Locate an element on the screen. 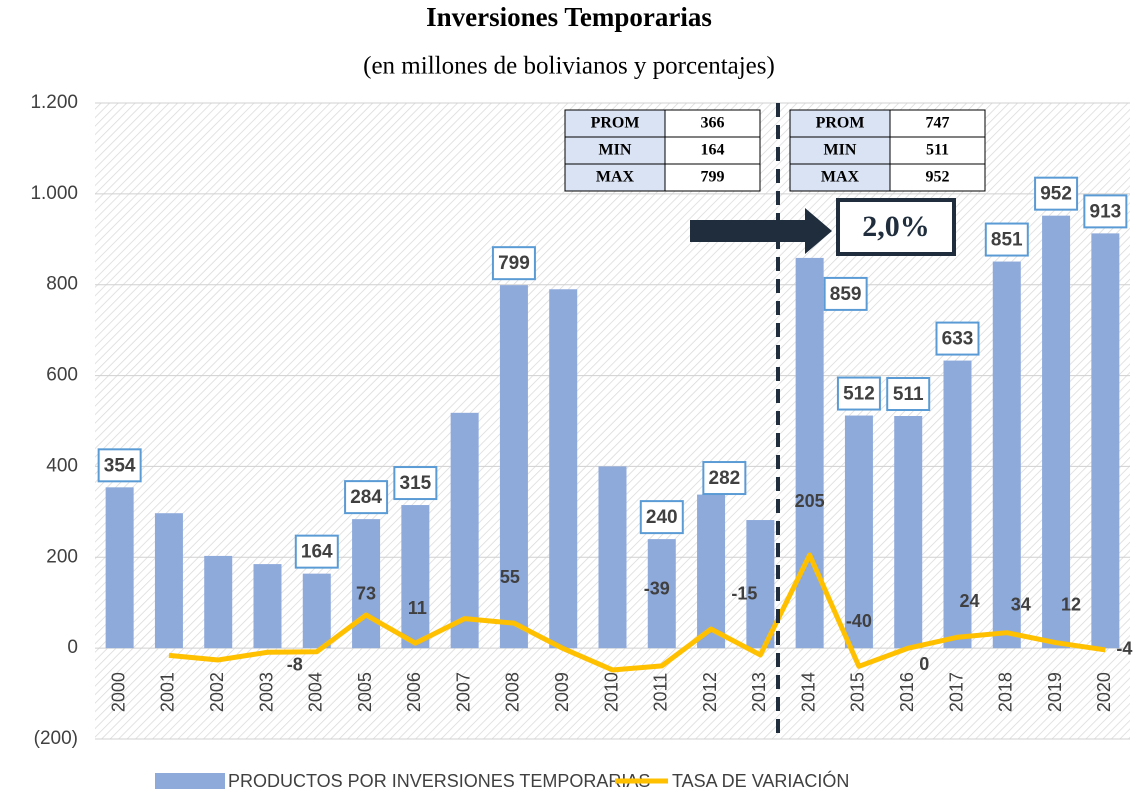 Image resolution: width=1138 pixels, height=798 pixels. data-label: 282 is located at coordinates (725, 478).